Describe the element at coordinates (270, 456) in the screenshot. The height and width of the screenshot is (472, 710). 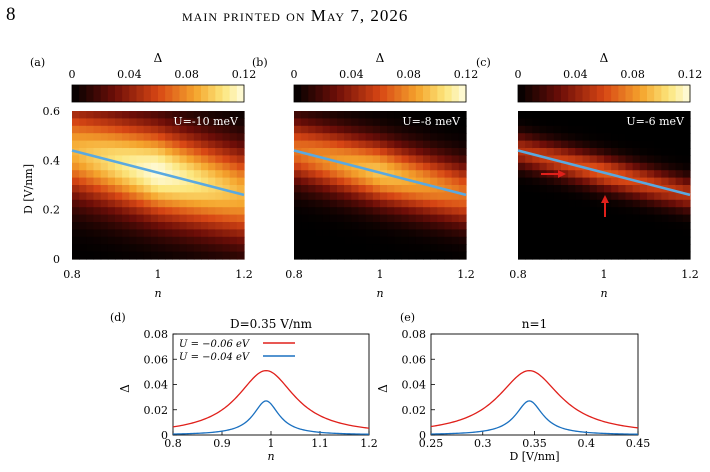
I see `x-axis-label: n` at that location.